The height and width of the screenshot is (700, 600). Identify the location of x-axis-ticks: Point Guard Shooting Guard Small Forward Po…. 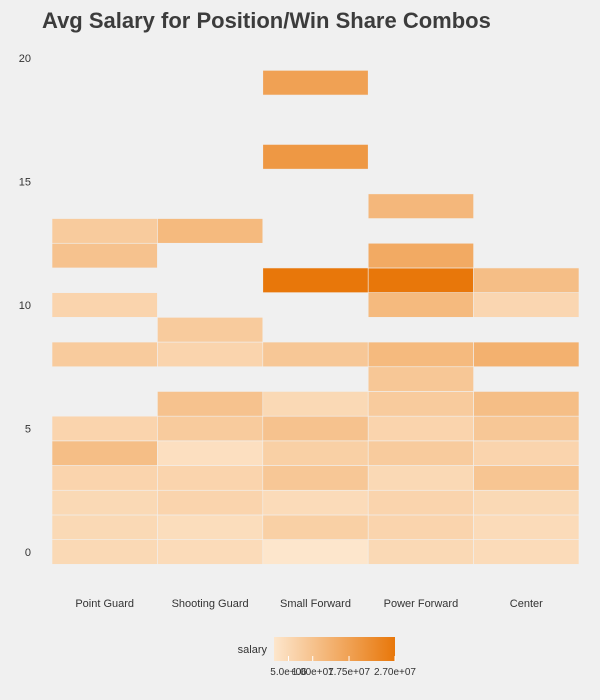
(309, 604).